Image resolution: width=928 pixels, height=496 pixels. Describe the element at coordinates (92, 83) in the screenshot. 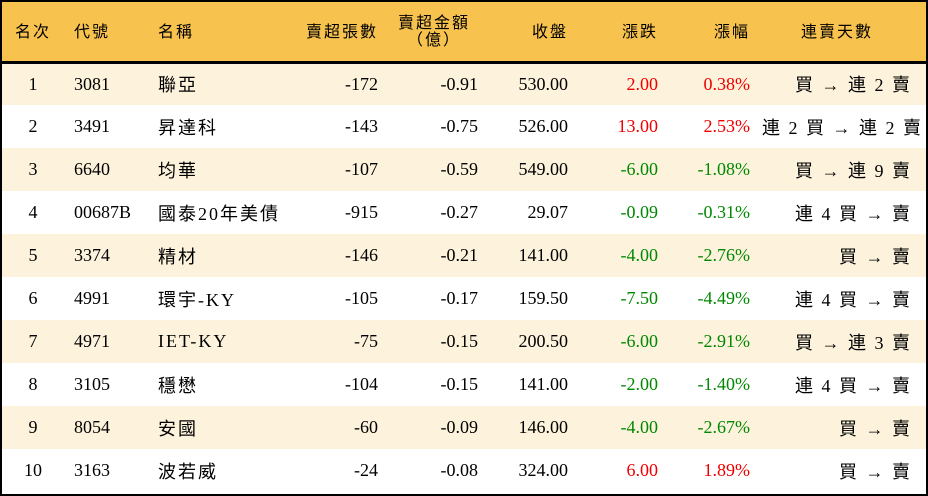

I see `cell-code: 3081` at that location.